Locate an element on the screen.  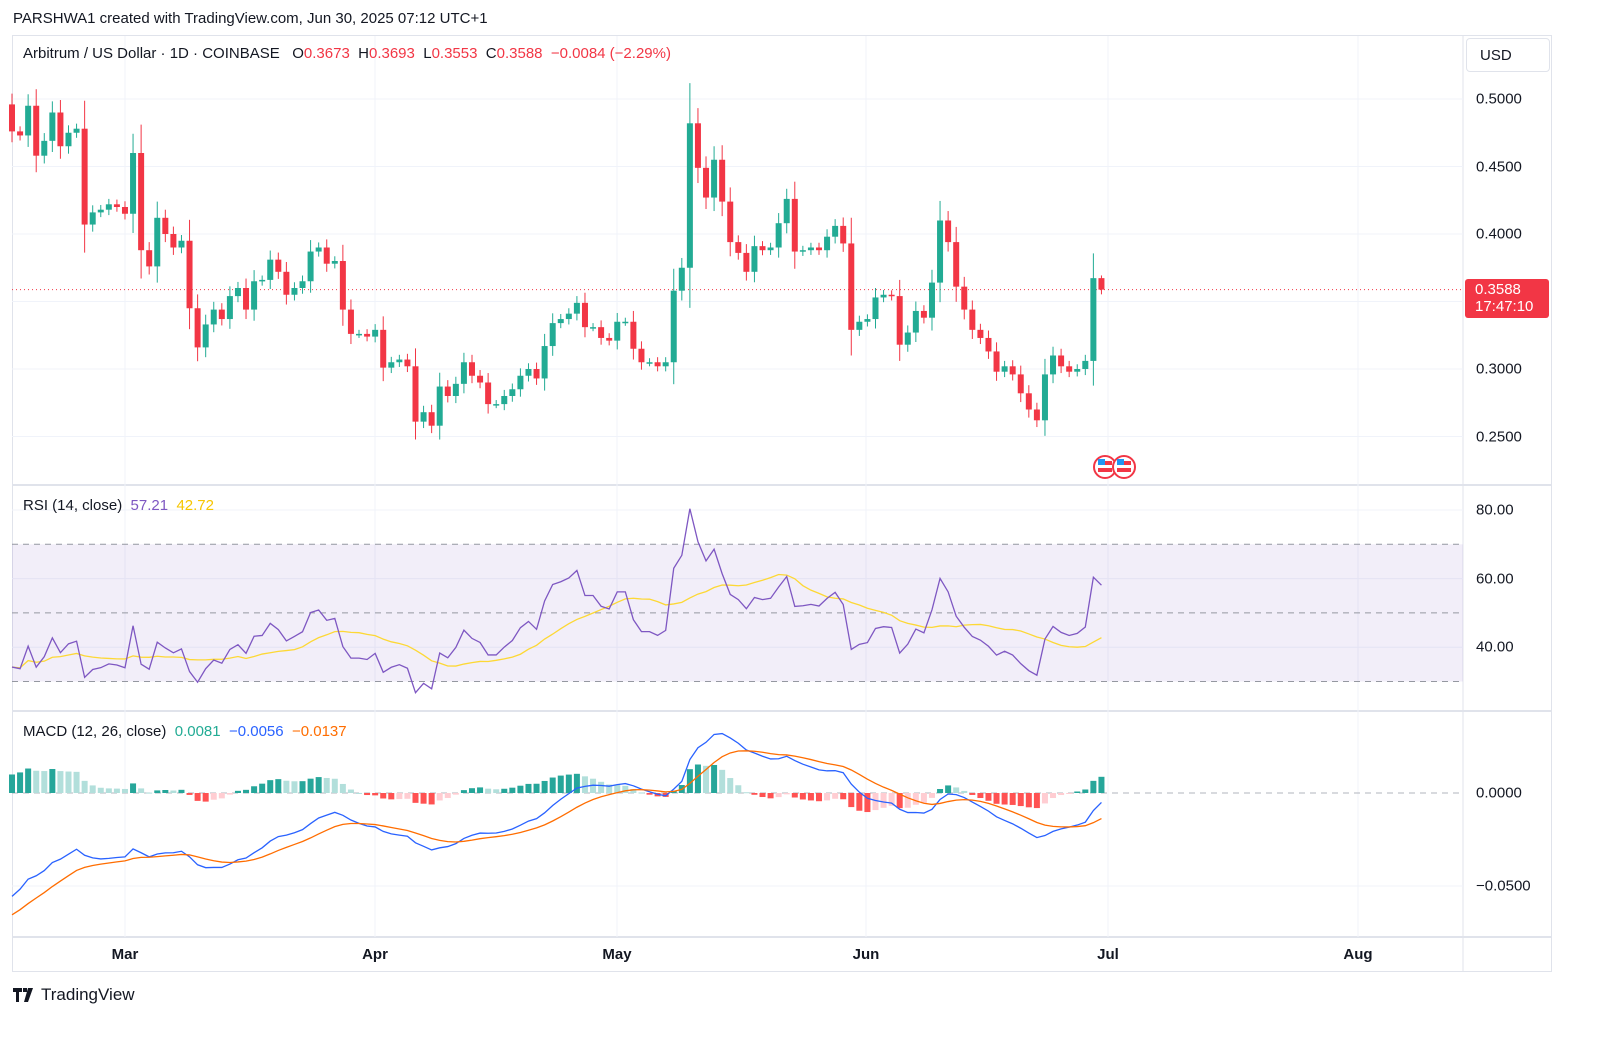
macd-axis-tick: −0.0500 is located at coordinates (1503, 886).